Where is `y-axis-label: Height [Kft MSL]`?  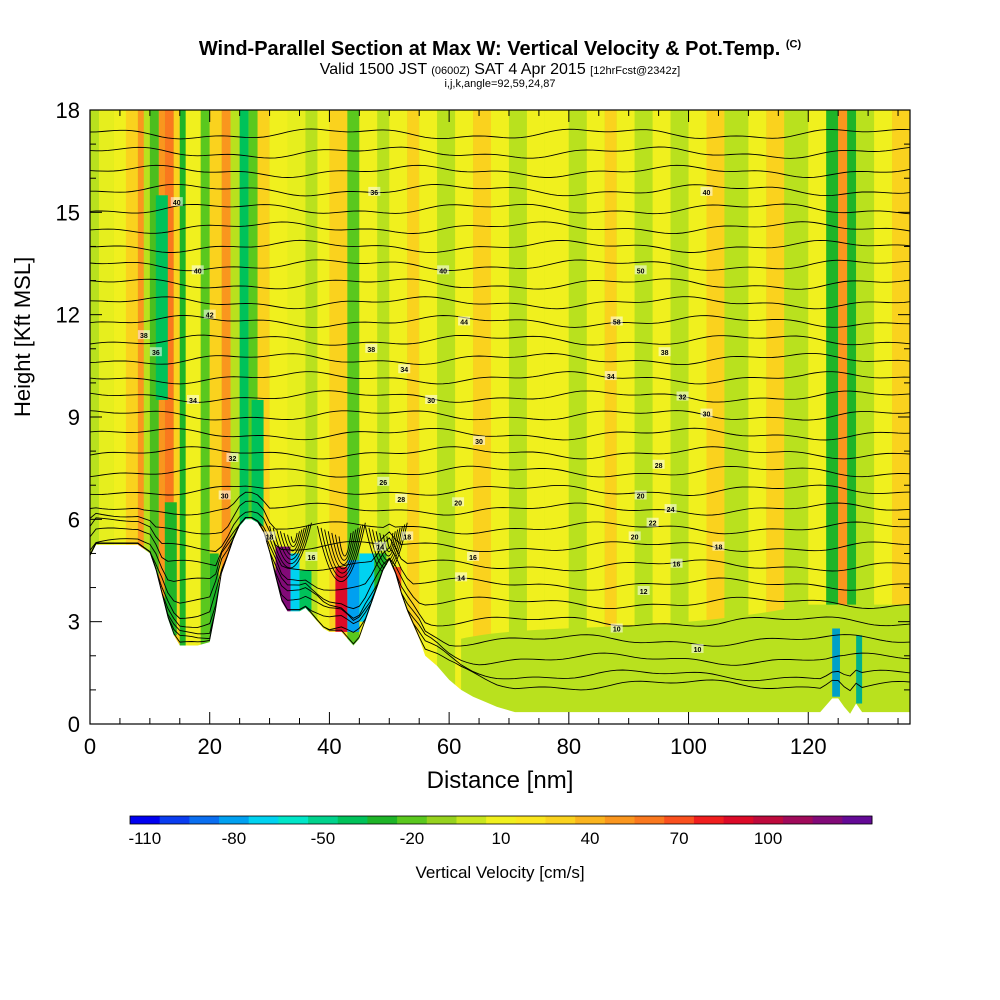
y-axis-label: Height [Kft MSL] is located at coordinates (22, 336).